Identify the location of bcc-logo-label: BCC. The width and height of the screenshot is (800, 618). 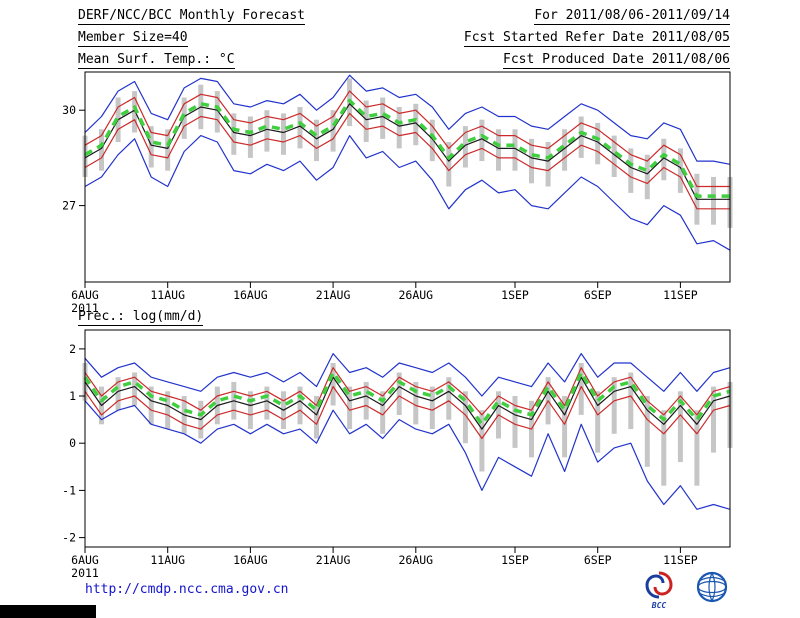
(659, 605).